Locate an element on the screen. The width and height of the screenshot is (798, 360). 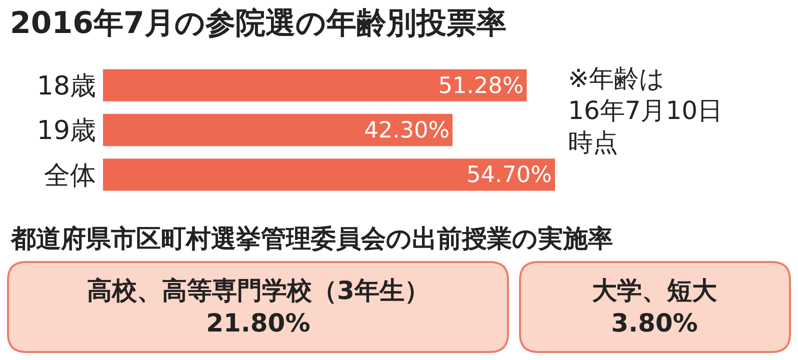
text: 16年7月10日 is located at coordinates (645, 110).